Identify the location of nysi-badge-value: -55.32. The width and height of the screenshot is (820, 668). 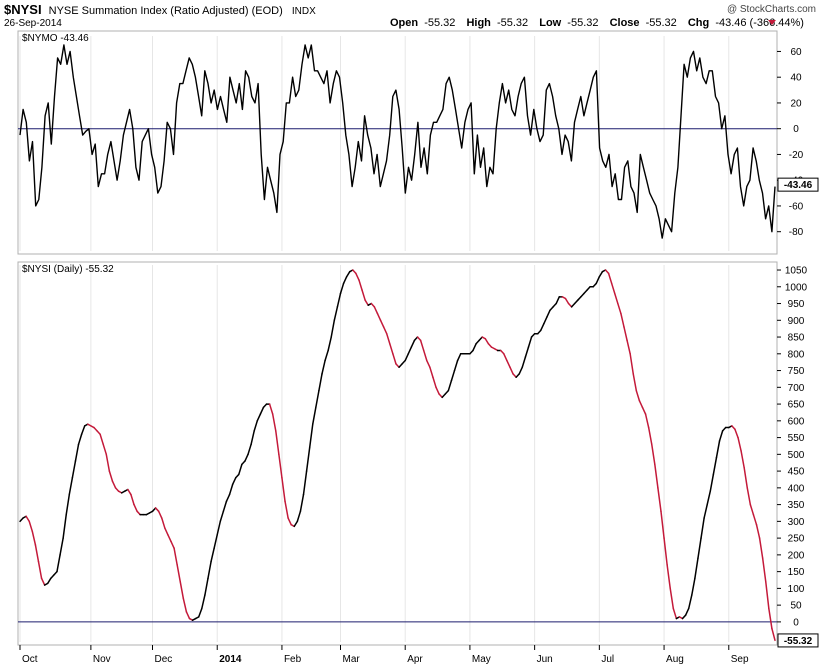
(798, 641).